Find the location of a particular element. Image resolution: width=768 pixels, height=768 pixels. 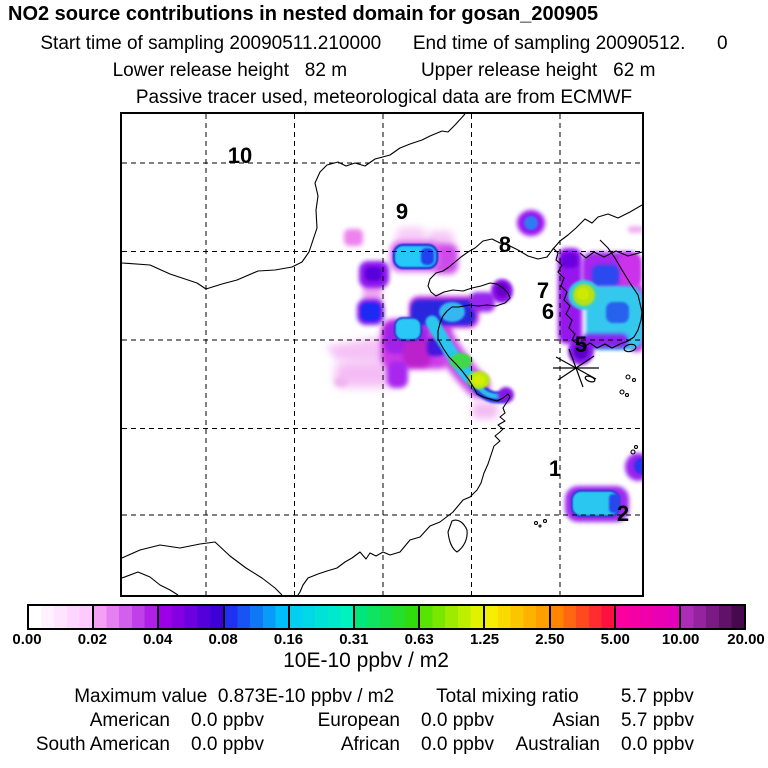

region-label-south-american: South American is located at coordinates (102, 744).